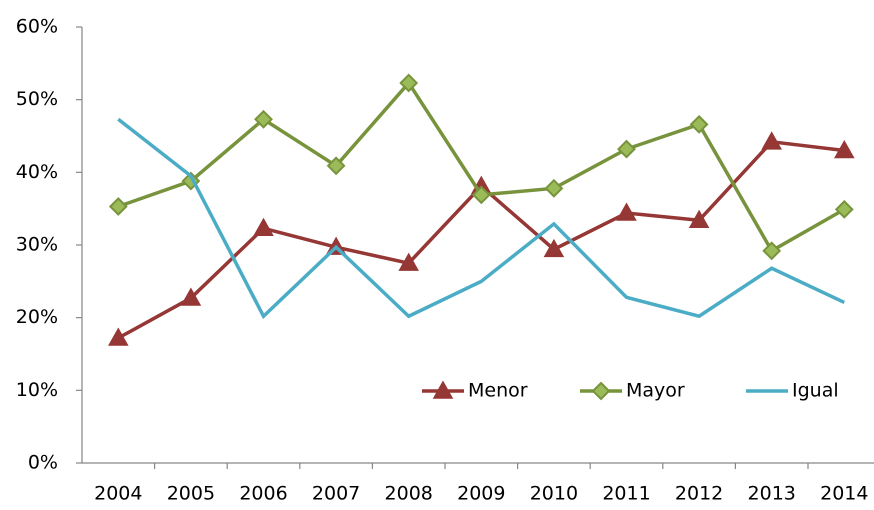  What do you see at coordinates (37, 245) in the screenshot?
I see `y-tick-label: 30%` at bounding box center [37, 245].